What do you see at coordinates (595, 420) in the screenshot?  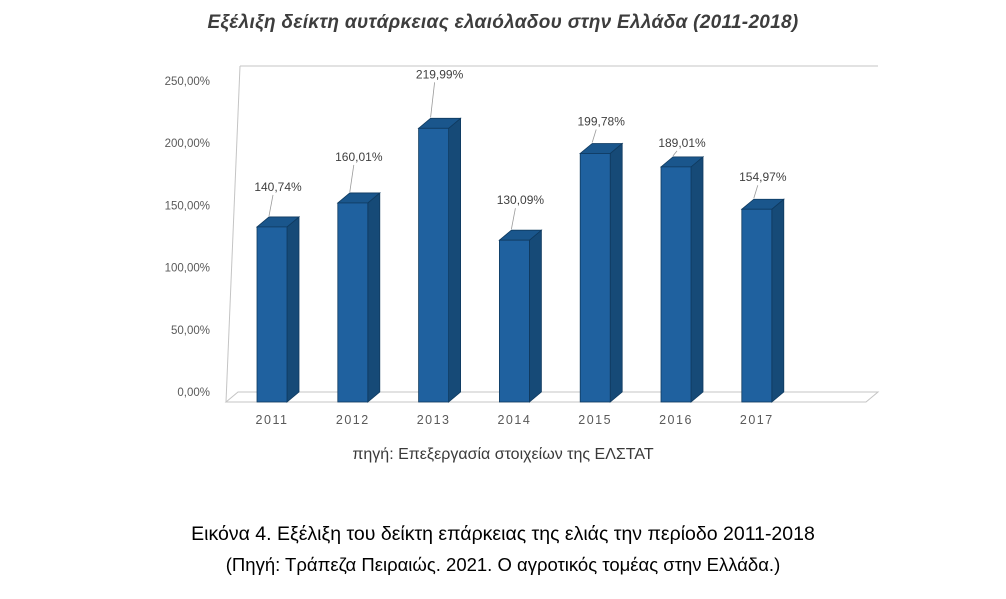 I see `x-axis-label: 2015` at bounding box center [595, 420].